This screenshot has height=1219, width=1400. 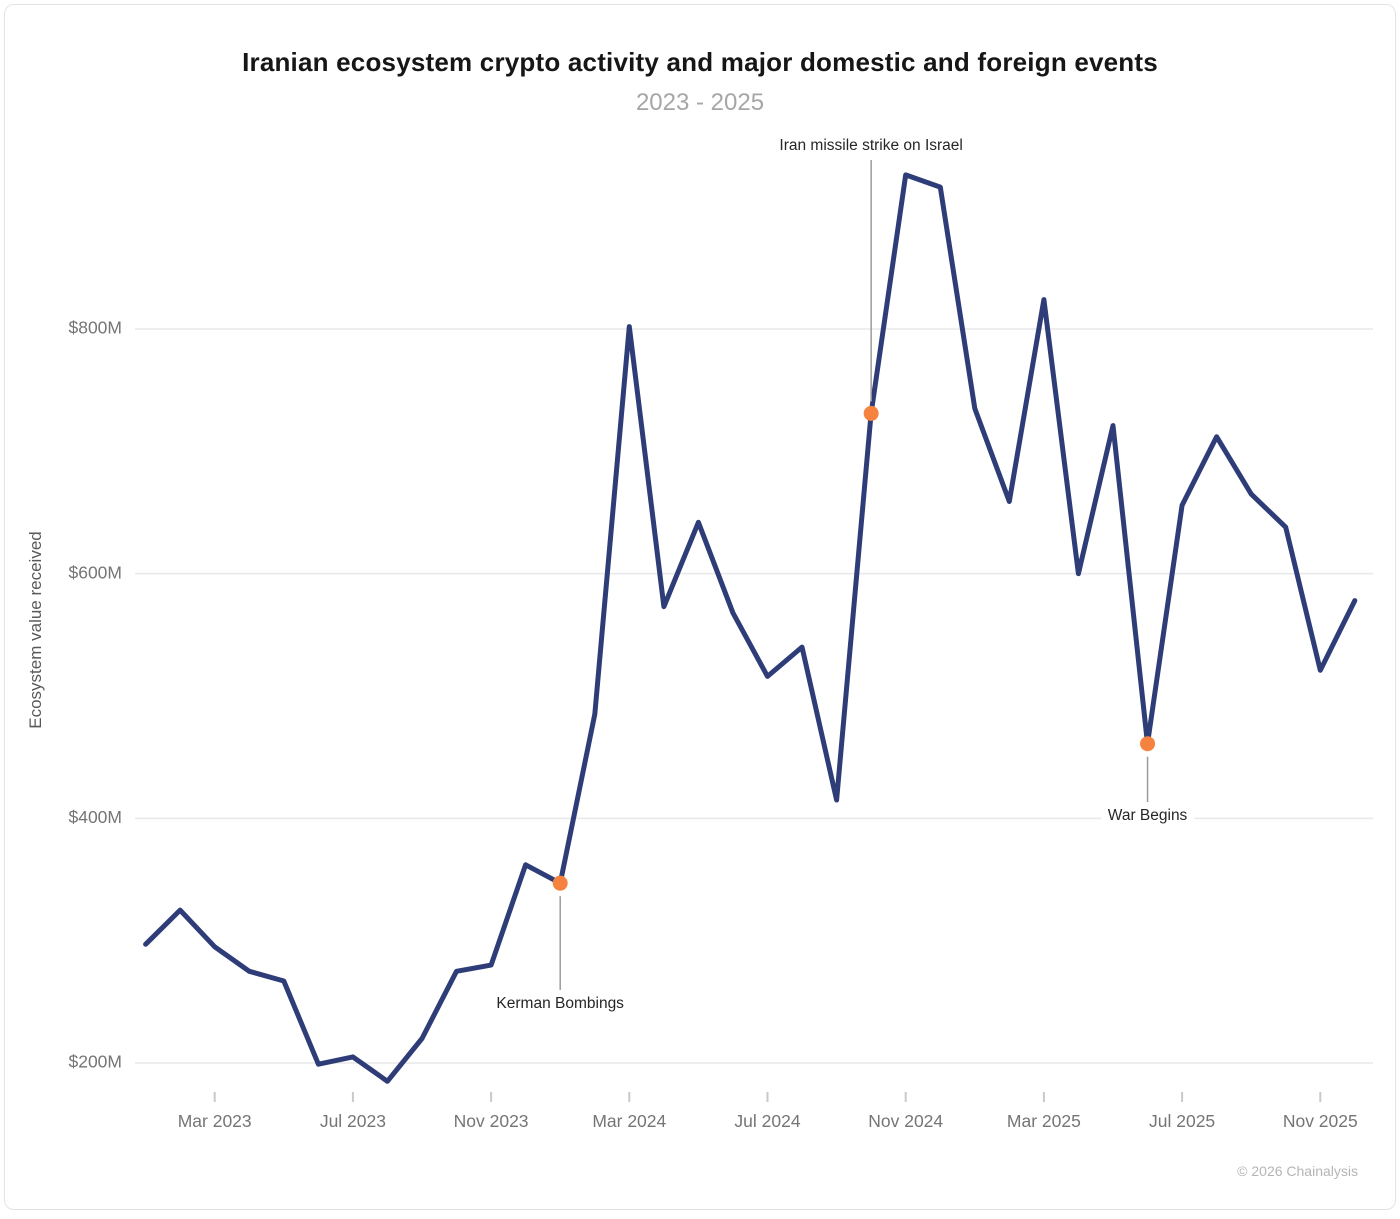 What do you see at coordinates (491, 1121) in the screenshot?
I see `svg-text: Nov 2023` at bounding box center [491, 1121].